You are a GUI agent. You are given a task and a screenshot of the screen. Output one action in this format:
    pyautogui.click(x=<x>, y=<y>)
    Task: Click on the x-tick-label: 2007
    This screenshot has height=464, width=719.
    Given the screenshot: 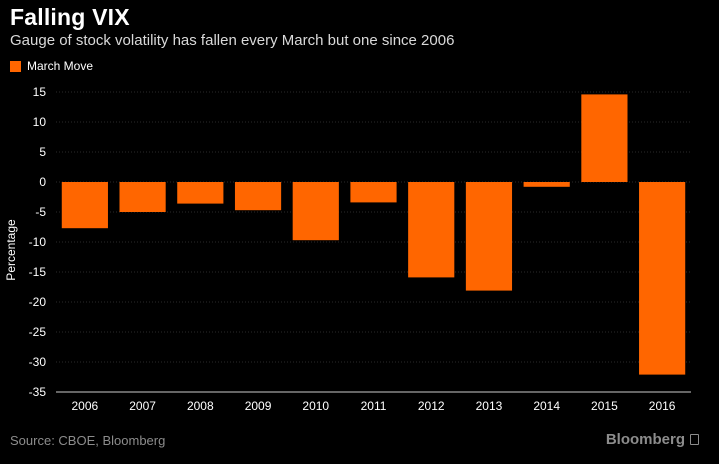 What is the action you would take?
    pyautogui.click(x=142, y=406)
    